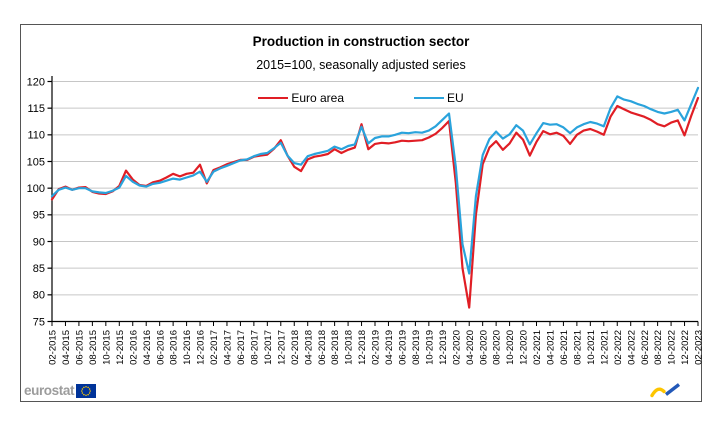 This screenshot has height=439, width=721. I want to click on legend-item-euro-area: Euro area, so click(301, 98).